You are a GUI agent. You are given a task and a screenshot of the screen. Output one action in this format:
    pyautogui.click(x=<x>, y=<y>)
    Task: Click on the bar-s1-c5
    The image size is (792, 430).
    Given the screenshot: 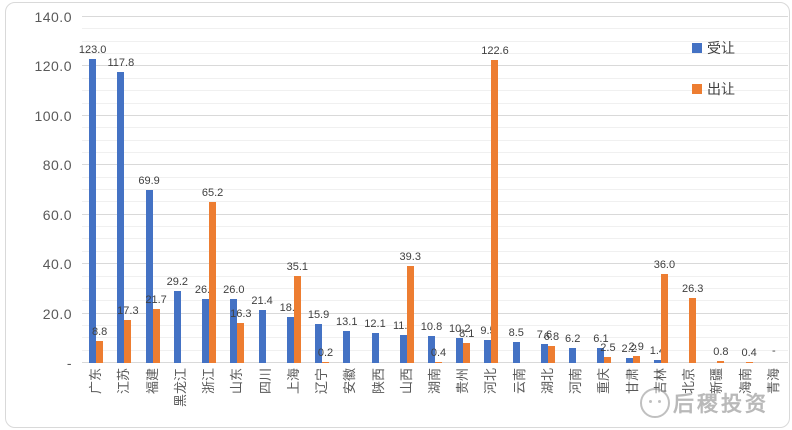 What is the action you would take?
    pyautogui.click(x=241, y=342)
    